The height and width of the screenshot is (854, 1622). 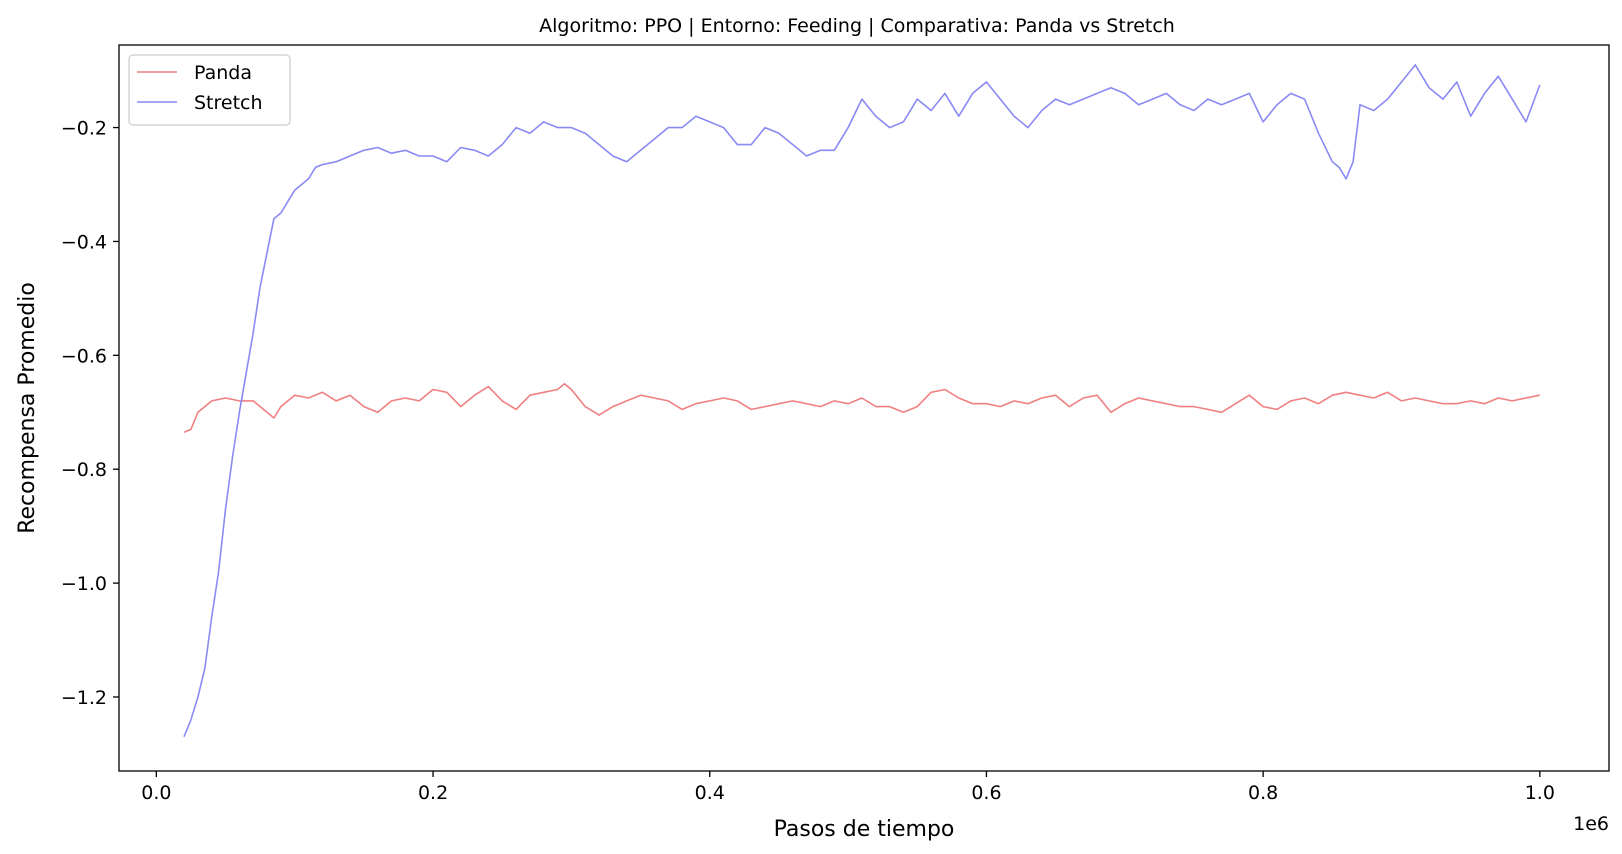 What do you see at coordinates (84, 242) in the screenshot?
I see `y-tick-label: −0.4` at bounding box center [84, 242].